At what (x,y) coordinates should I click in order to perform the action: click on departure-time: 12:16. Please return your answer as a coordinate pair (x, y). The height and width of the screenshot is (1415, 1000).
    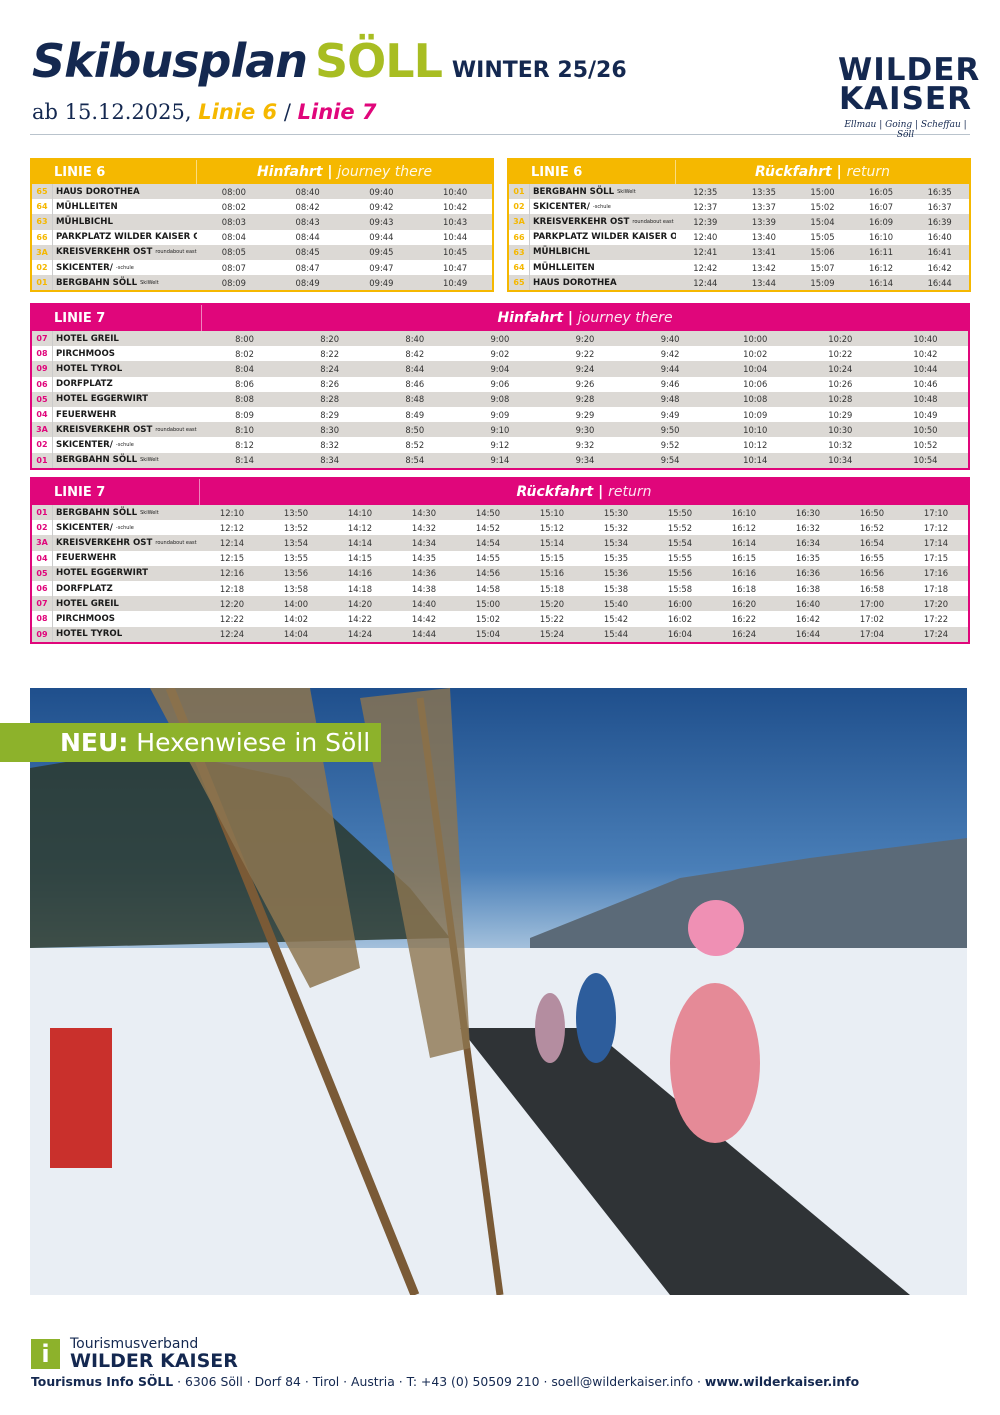
    Looking at the image, I should click on (232, 573).